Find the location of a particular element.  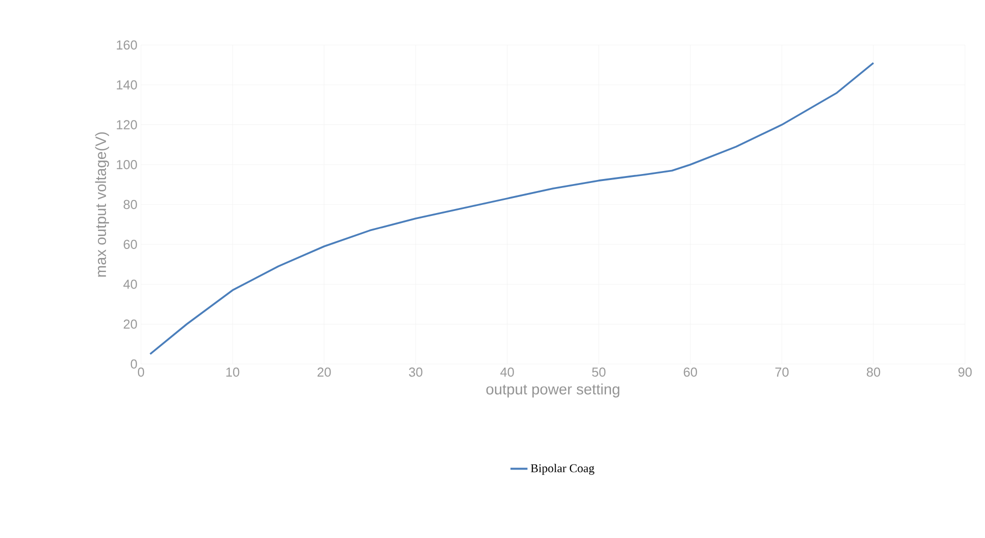

x-tick-label: 20 is located at coordinates (324, 372).